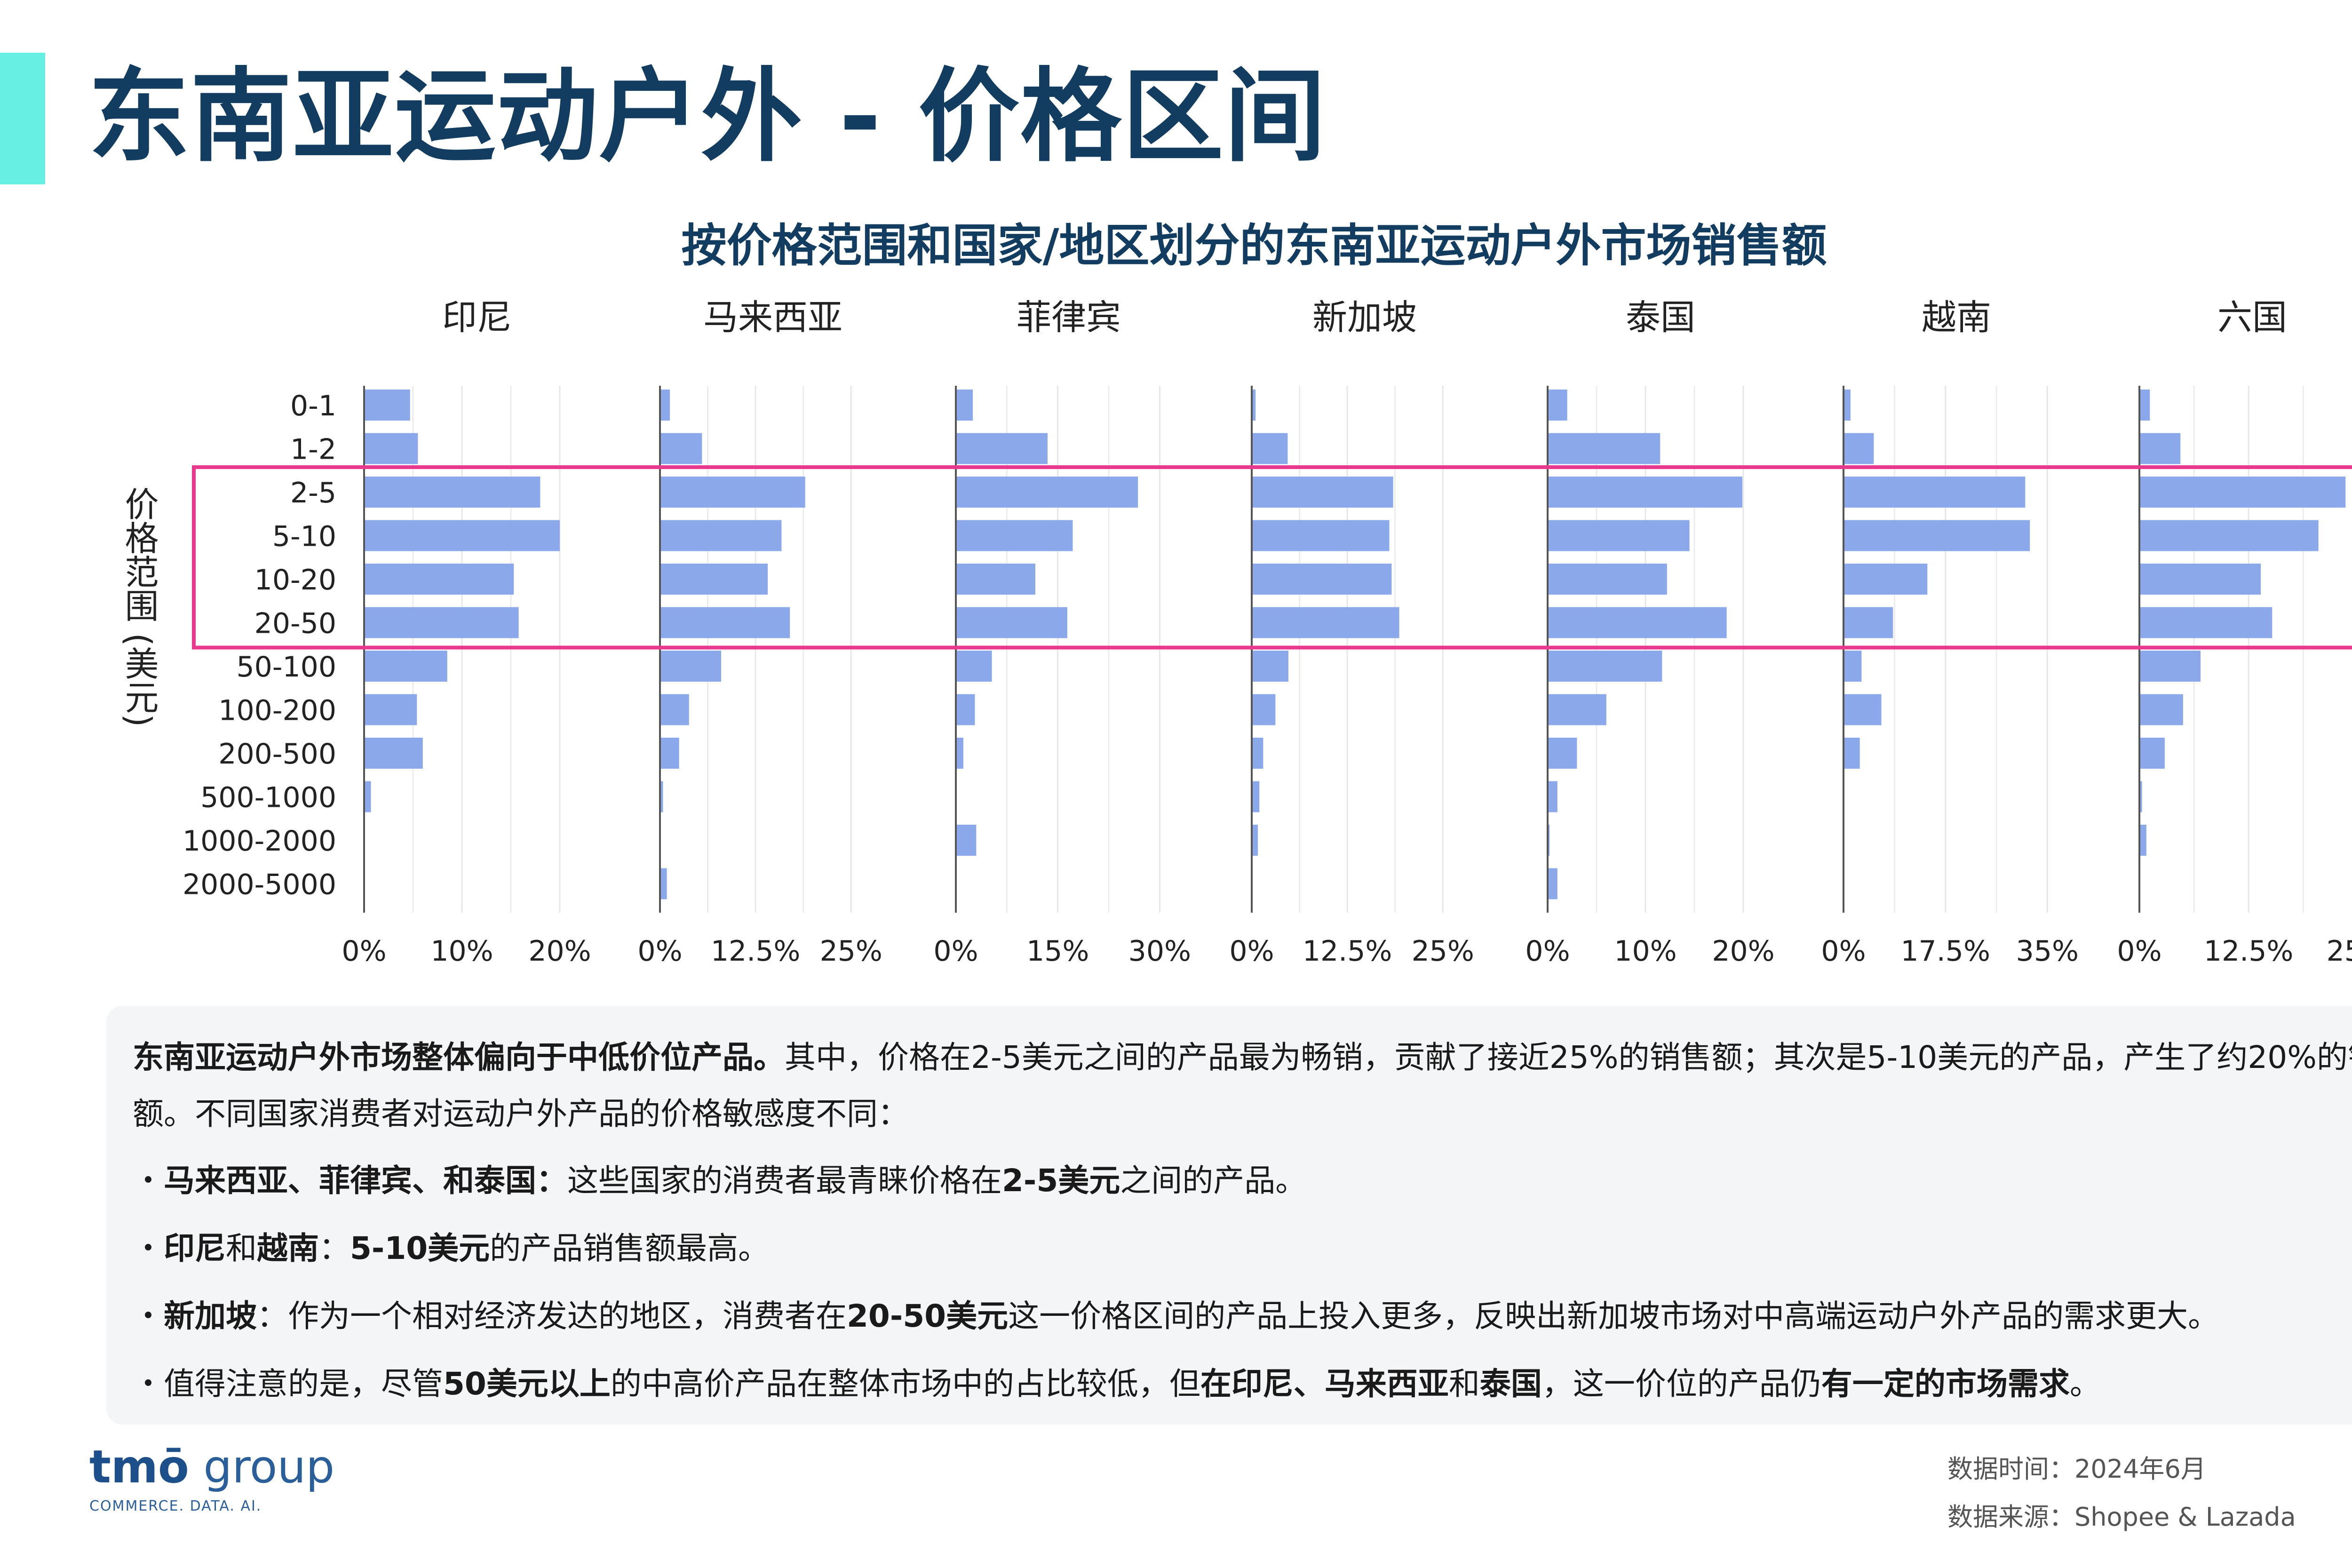 The image size is (2352, 1568). What do you see at coordinates (1956, 317) in the screenshot?
I see `panel-header: 越南` at bounding box center [1956, 317].